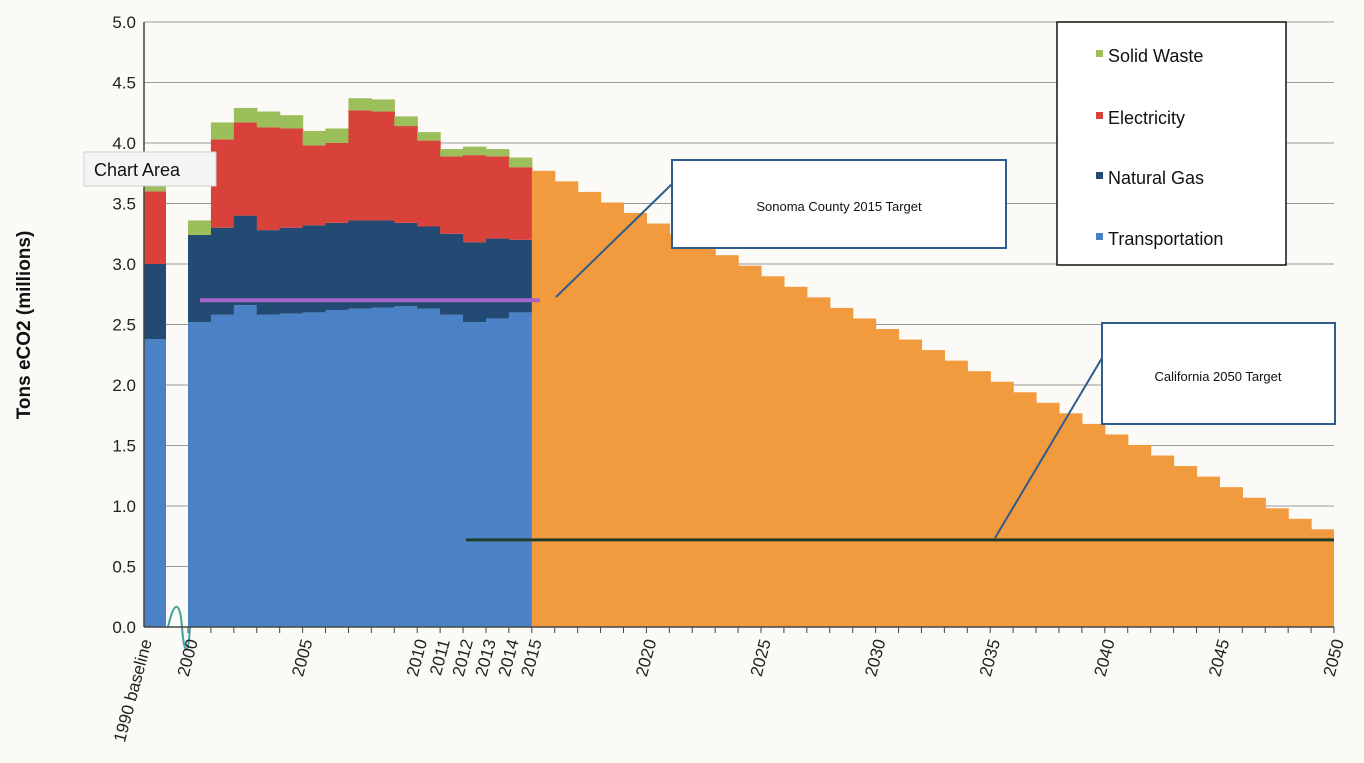 The height and width of the screenshot is (763, 1364). Describe the element at coordinates (124, 22) in the screenshot. I see `y-tick-label: 5.0` at that location.